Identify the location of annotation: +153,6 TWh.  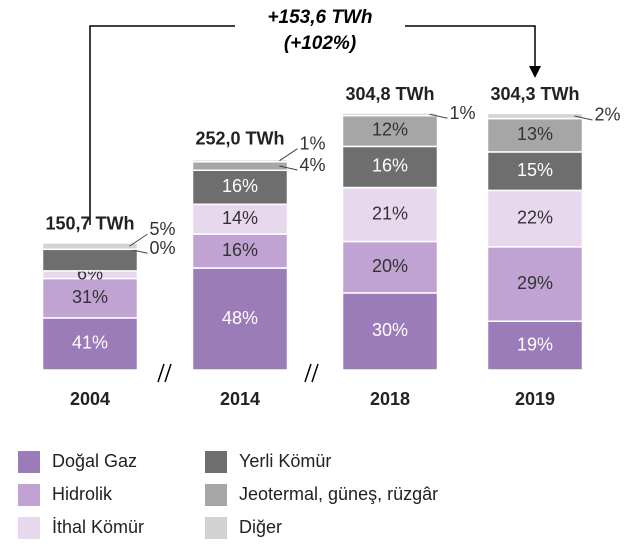
(319, 17).